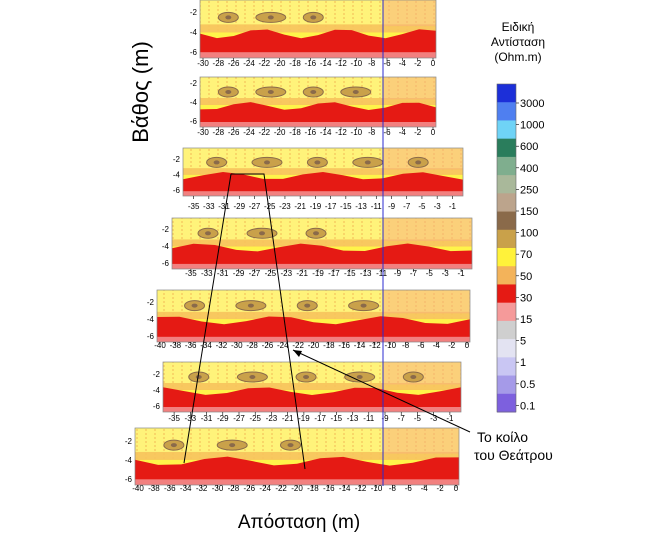  What do you see at coordinates (361, 206) in the screenshot?
I see `x-tick-label: -13` at bounding box center [361, 206].